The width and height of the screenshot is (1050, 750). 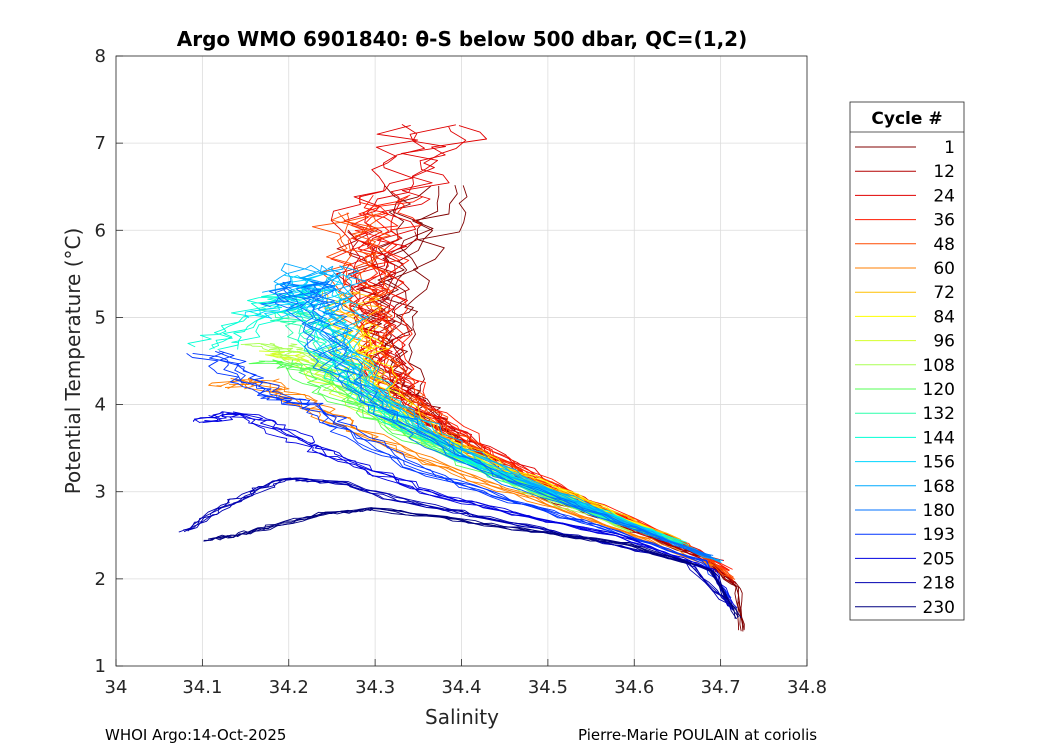 I want to click on legend-entry-label: 12, so click(x=944, y=172).